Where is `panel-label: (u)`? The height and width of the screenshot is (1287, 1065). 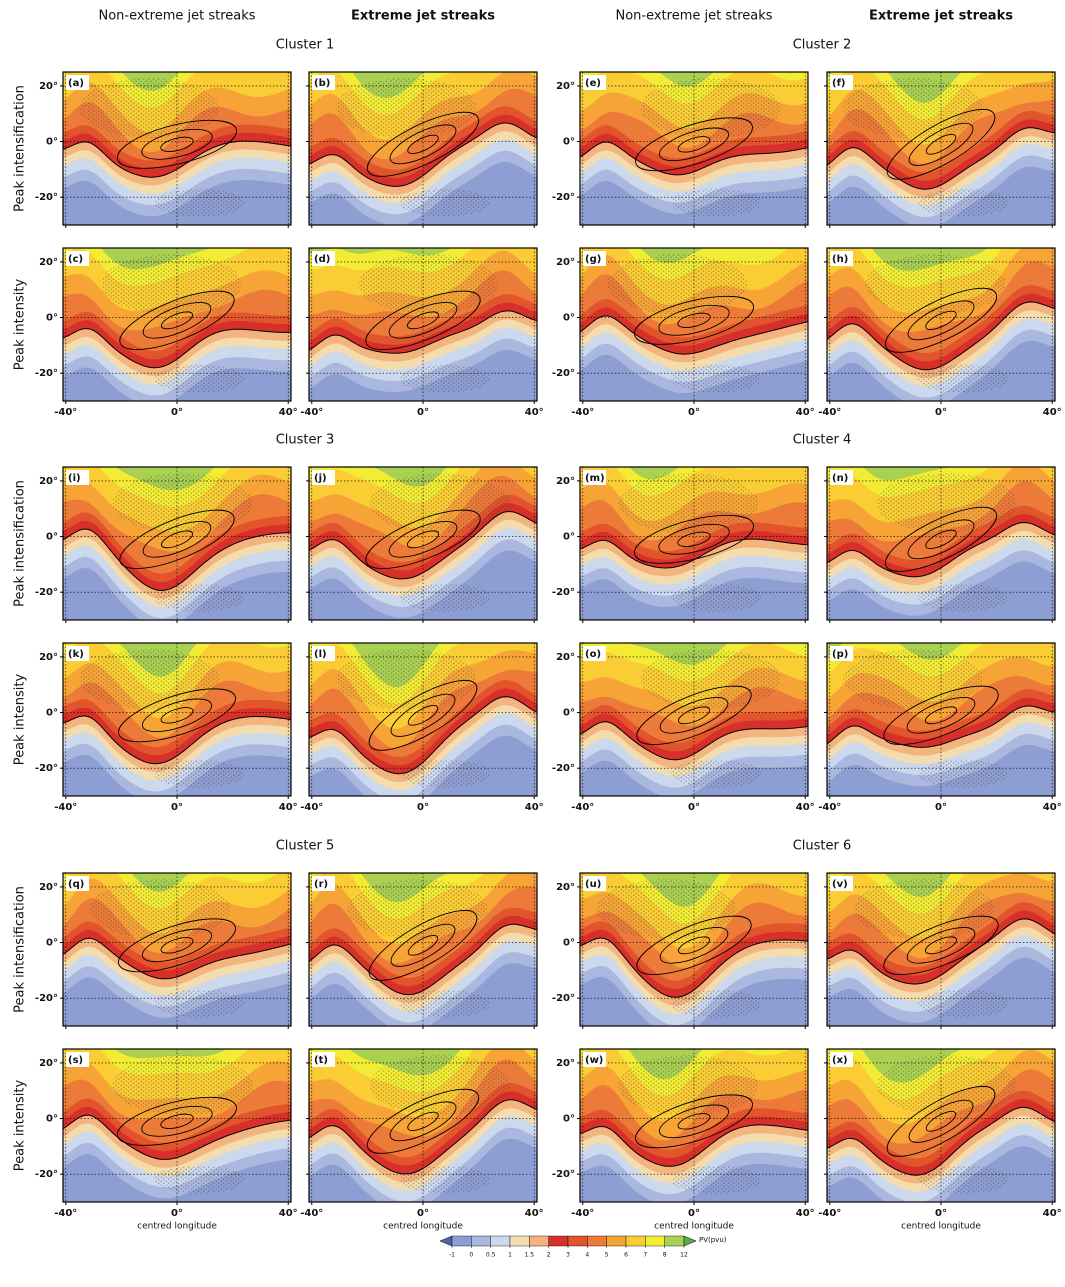
panel-label: (u) is located at coordinates (593, 884).